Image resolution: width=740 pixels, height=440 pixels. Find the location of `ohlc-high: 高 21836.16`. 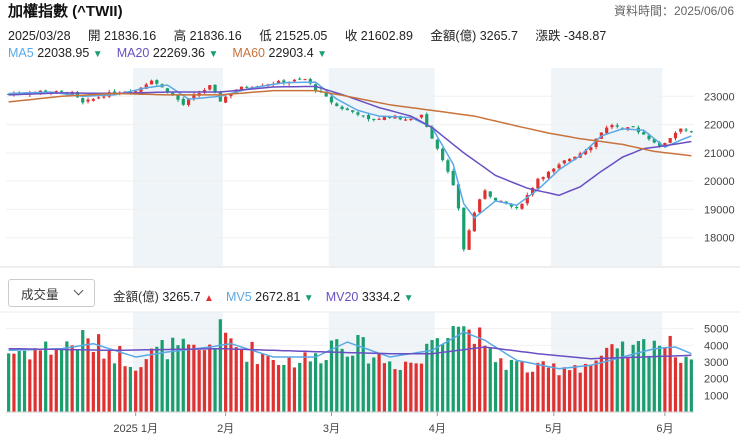

ohlc-high: 高 21836.16 is located at coordinates (207, 36).